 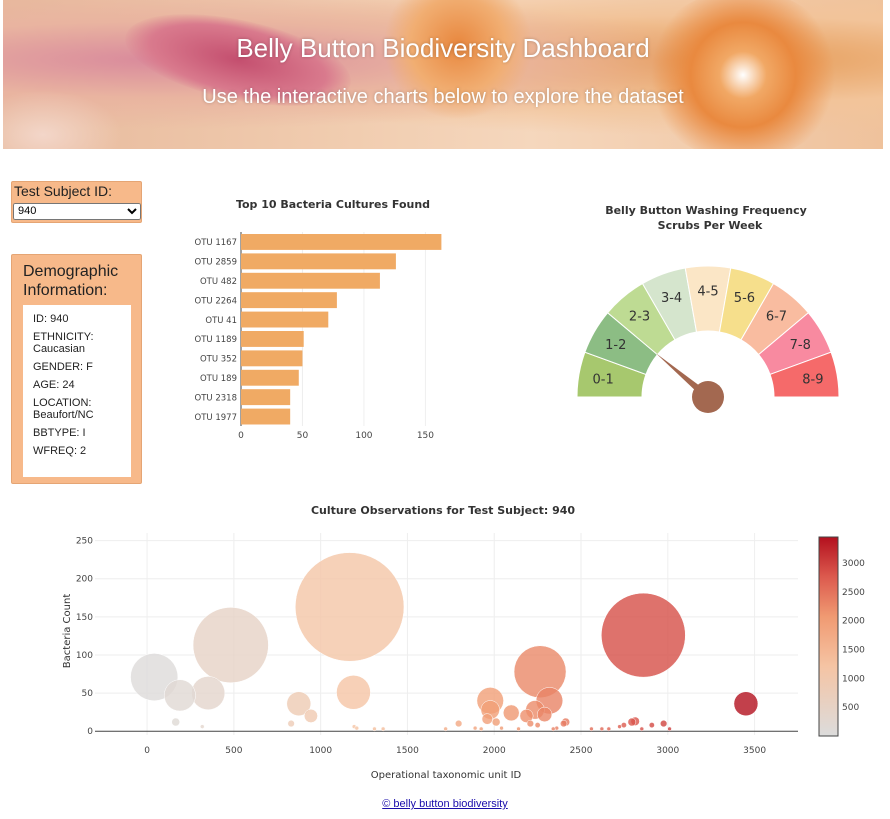 What do you see at coordinates (639, 316) in the screenshot?
I see `gauge-segment-label: 2-3` at bounding box center [639, 316].